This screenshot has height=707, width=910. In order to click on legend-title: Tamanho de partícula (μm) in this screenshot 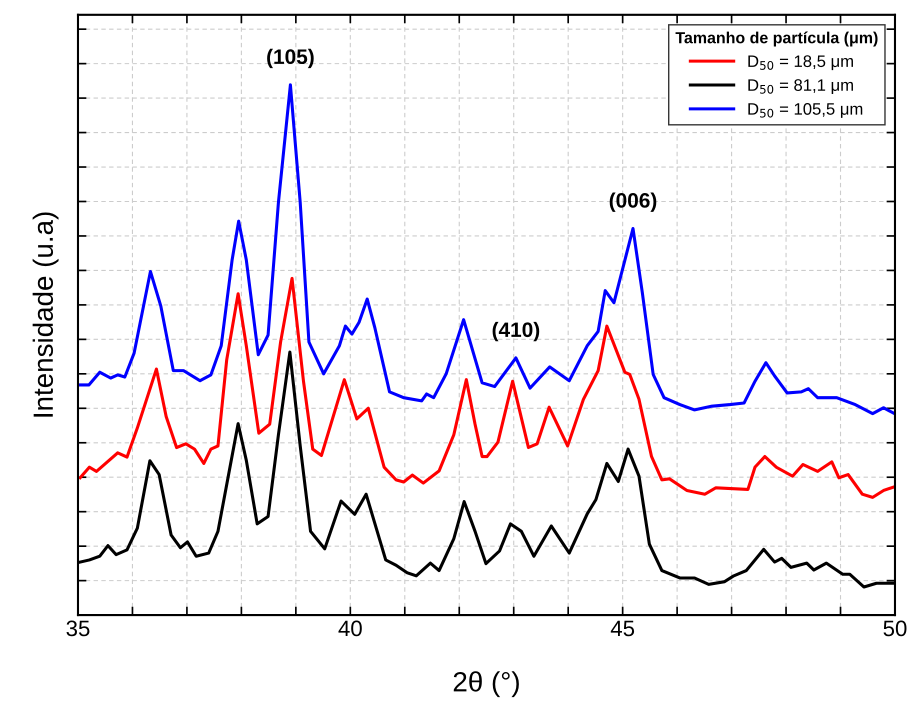, I will do `click(777, 39)`.